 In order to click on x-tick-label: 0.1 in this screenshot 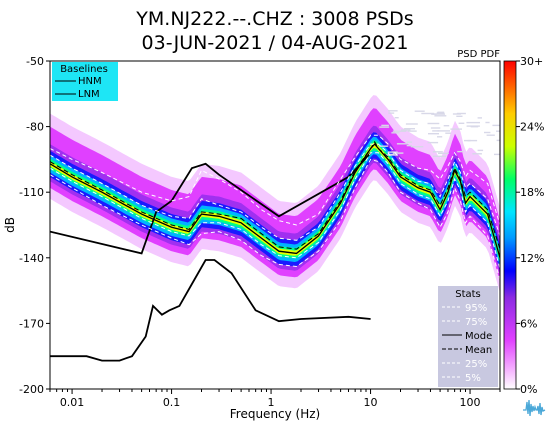, I will do `click(172, 402)`.